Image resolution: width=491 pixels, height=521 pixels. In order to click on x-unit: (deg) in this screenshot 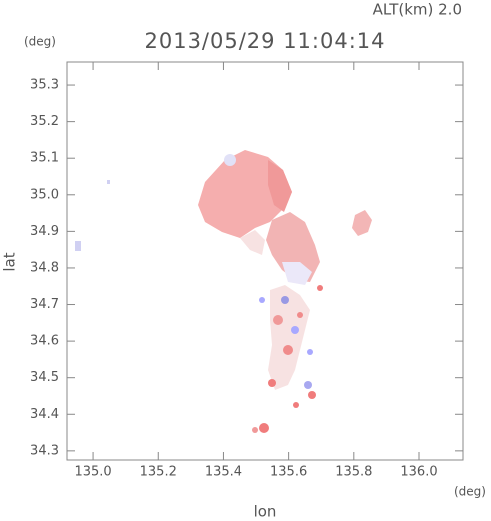, I will do `click(470, 492)`.